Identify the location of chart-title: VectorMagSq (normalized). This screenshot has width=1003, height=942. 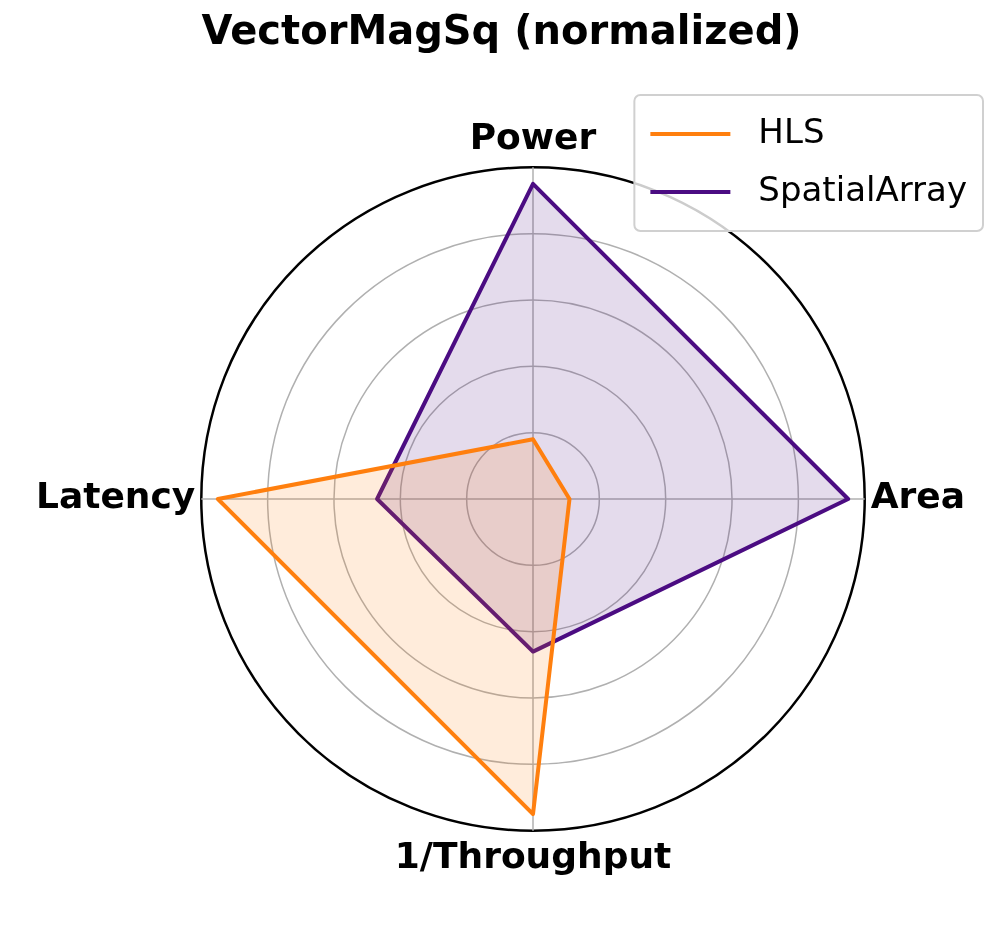
(501, 30).